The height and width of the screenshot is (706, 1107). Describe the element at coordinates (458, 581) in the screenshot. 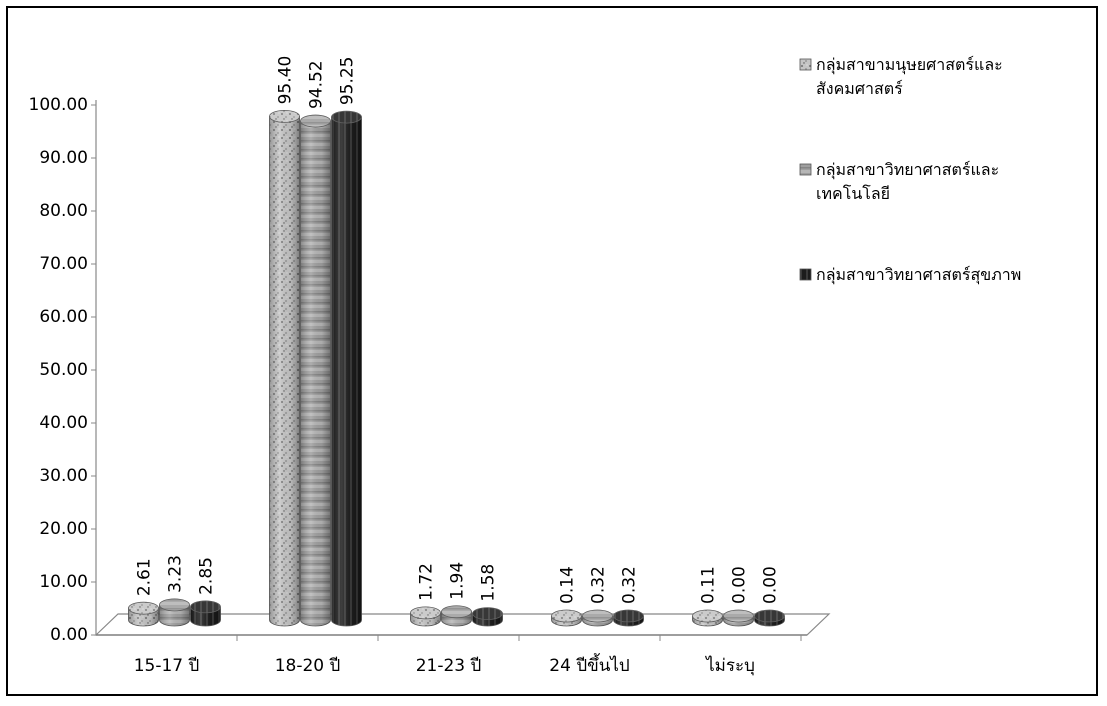

I see `data-label: 1.94` at that location.